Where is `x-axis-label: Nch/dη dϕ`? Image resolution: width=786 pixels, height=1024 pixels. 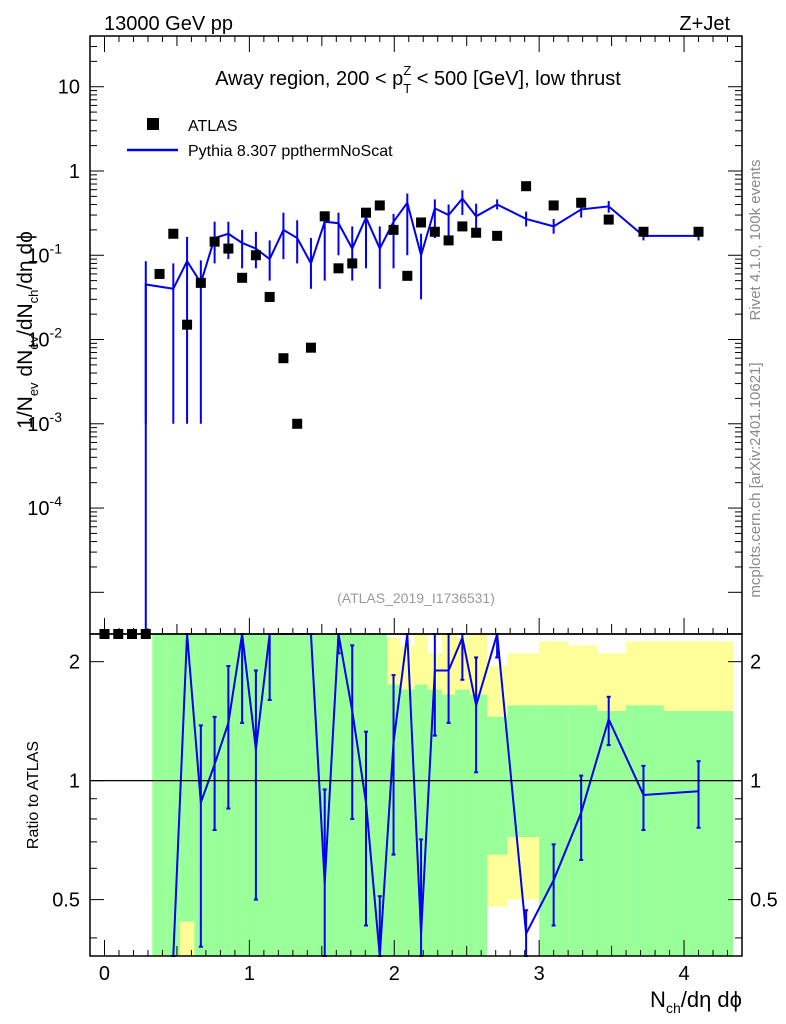 x-axis-label: Nch/dη dϕ is located at coordinates (696, 1001).